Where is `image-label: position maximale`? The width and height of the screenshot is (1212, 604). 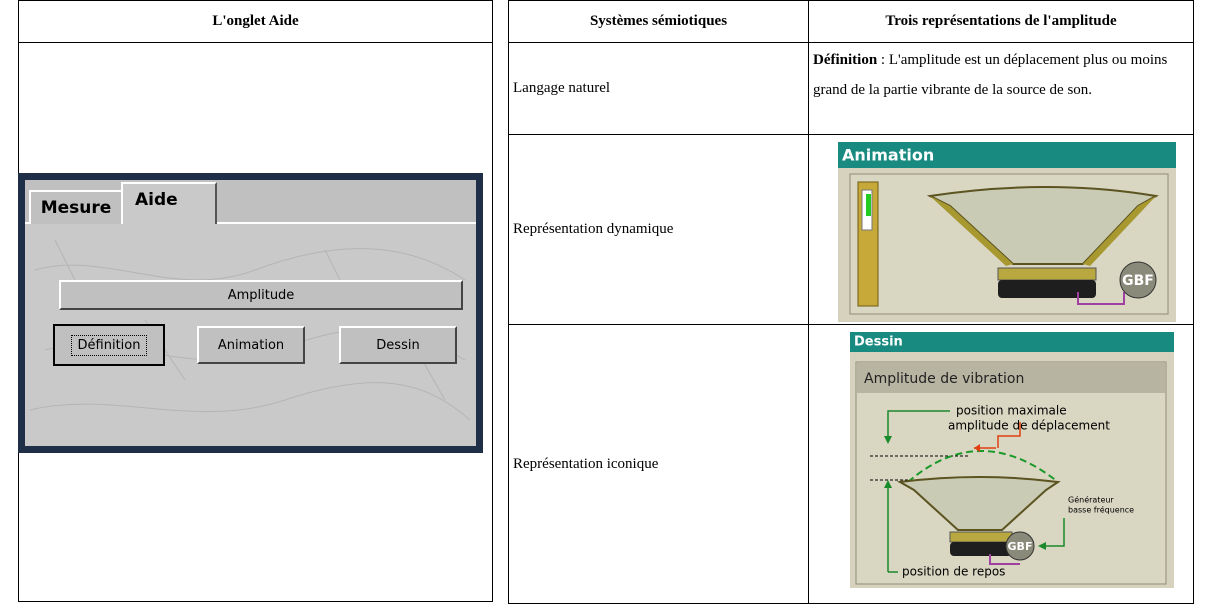
image-label: position maximale is located at coordinates (1011, 411).